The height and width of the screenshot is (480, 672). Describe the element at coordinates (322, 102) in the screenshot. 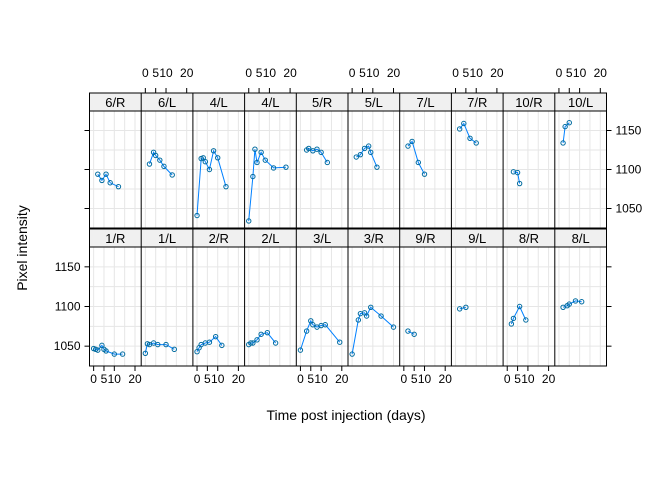

I see `strip-label: 5/R` at that location.